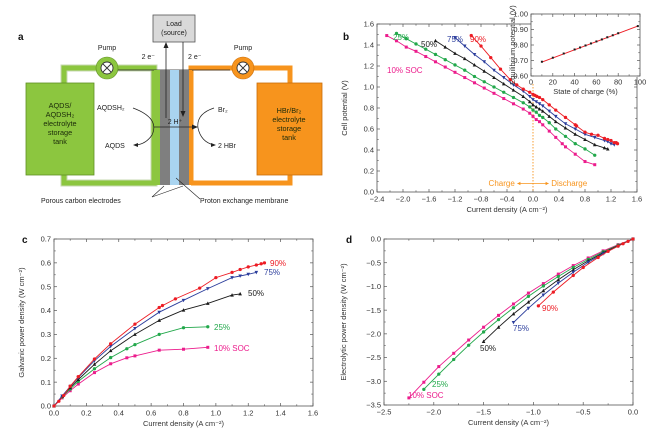 Image resolution: width=650 pixels, height=434 pixels. Describe the element at coordinates (547, 183) in the screenshot. I see `arrow-right-icon` at that location.